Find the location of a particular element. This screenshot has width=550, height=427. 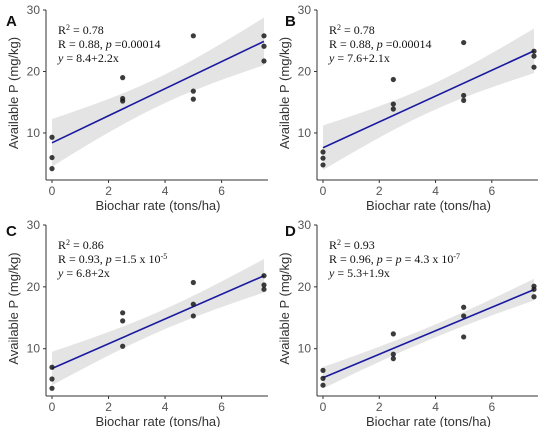

annotation-part: = 6.8+2x is located at coordinates (86, 273).